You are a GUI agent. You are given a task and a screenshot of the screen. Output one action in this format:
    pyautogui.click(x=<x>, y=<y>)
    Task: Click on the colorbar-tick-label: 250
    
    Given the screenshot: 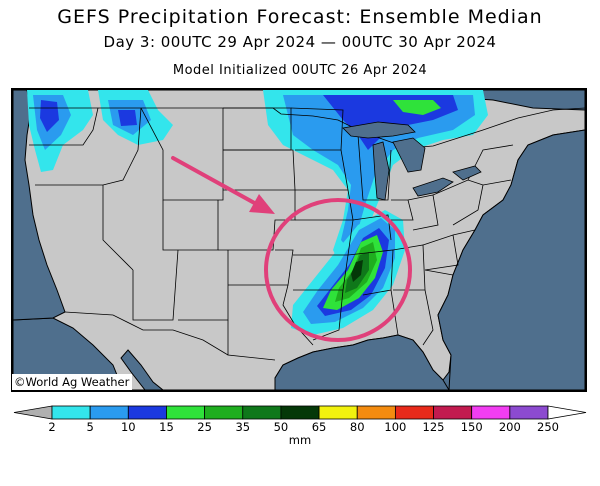 What is the action you would take?
    pyautogui.click(x=548, y=427)
    